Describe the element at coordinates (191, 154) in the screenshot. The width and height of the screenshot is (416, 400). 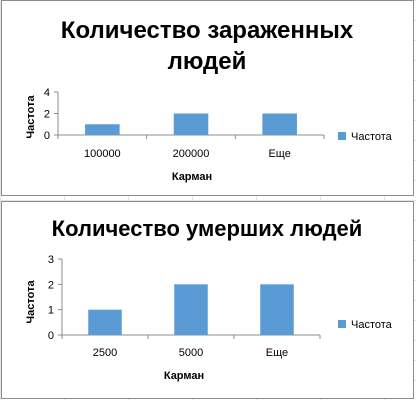
I see `x-tick-label: 200000` at that location.